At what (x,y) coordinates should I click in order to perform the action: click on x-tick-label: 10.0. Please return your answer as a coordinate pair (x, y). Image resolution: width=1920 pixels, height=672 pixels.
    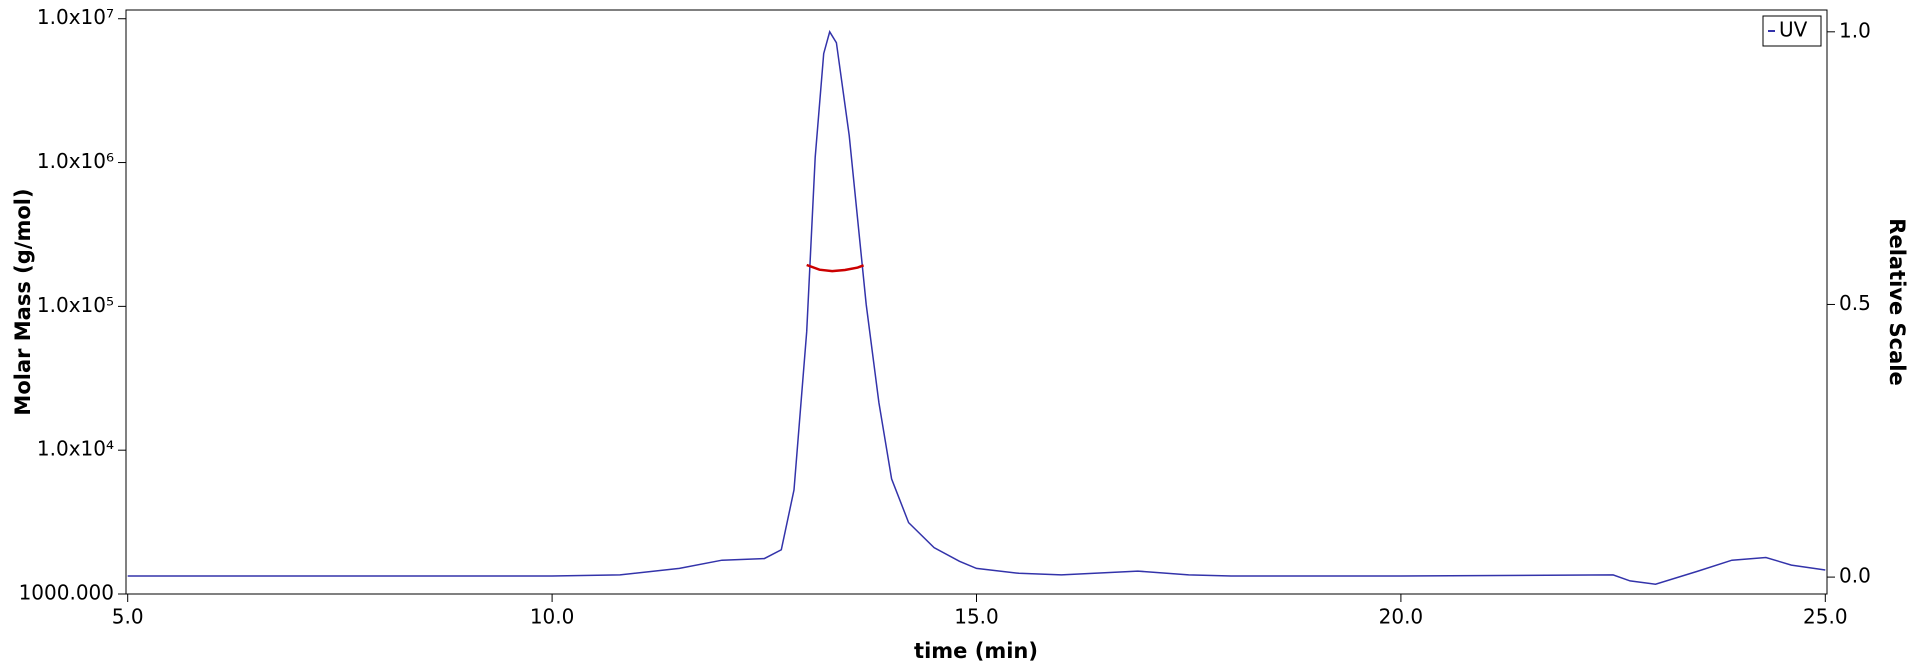
    Looking at the image, I should click on (552, 617).